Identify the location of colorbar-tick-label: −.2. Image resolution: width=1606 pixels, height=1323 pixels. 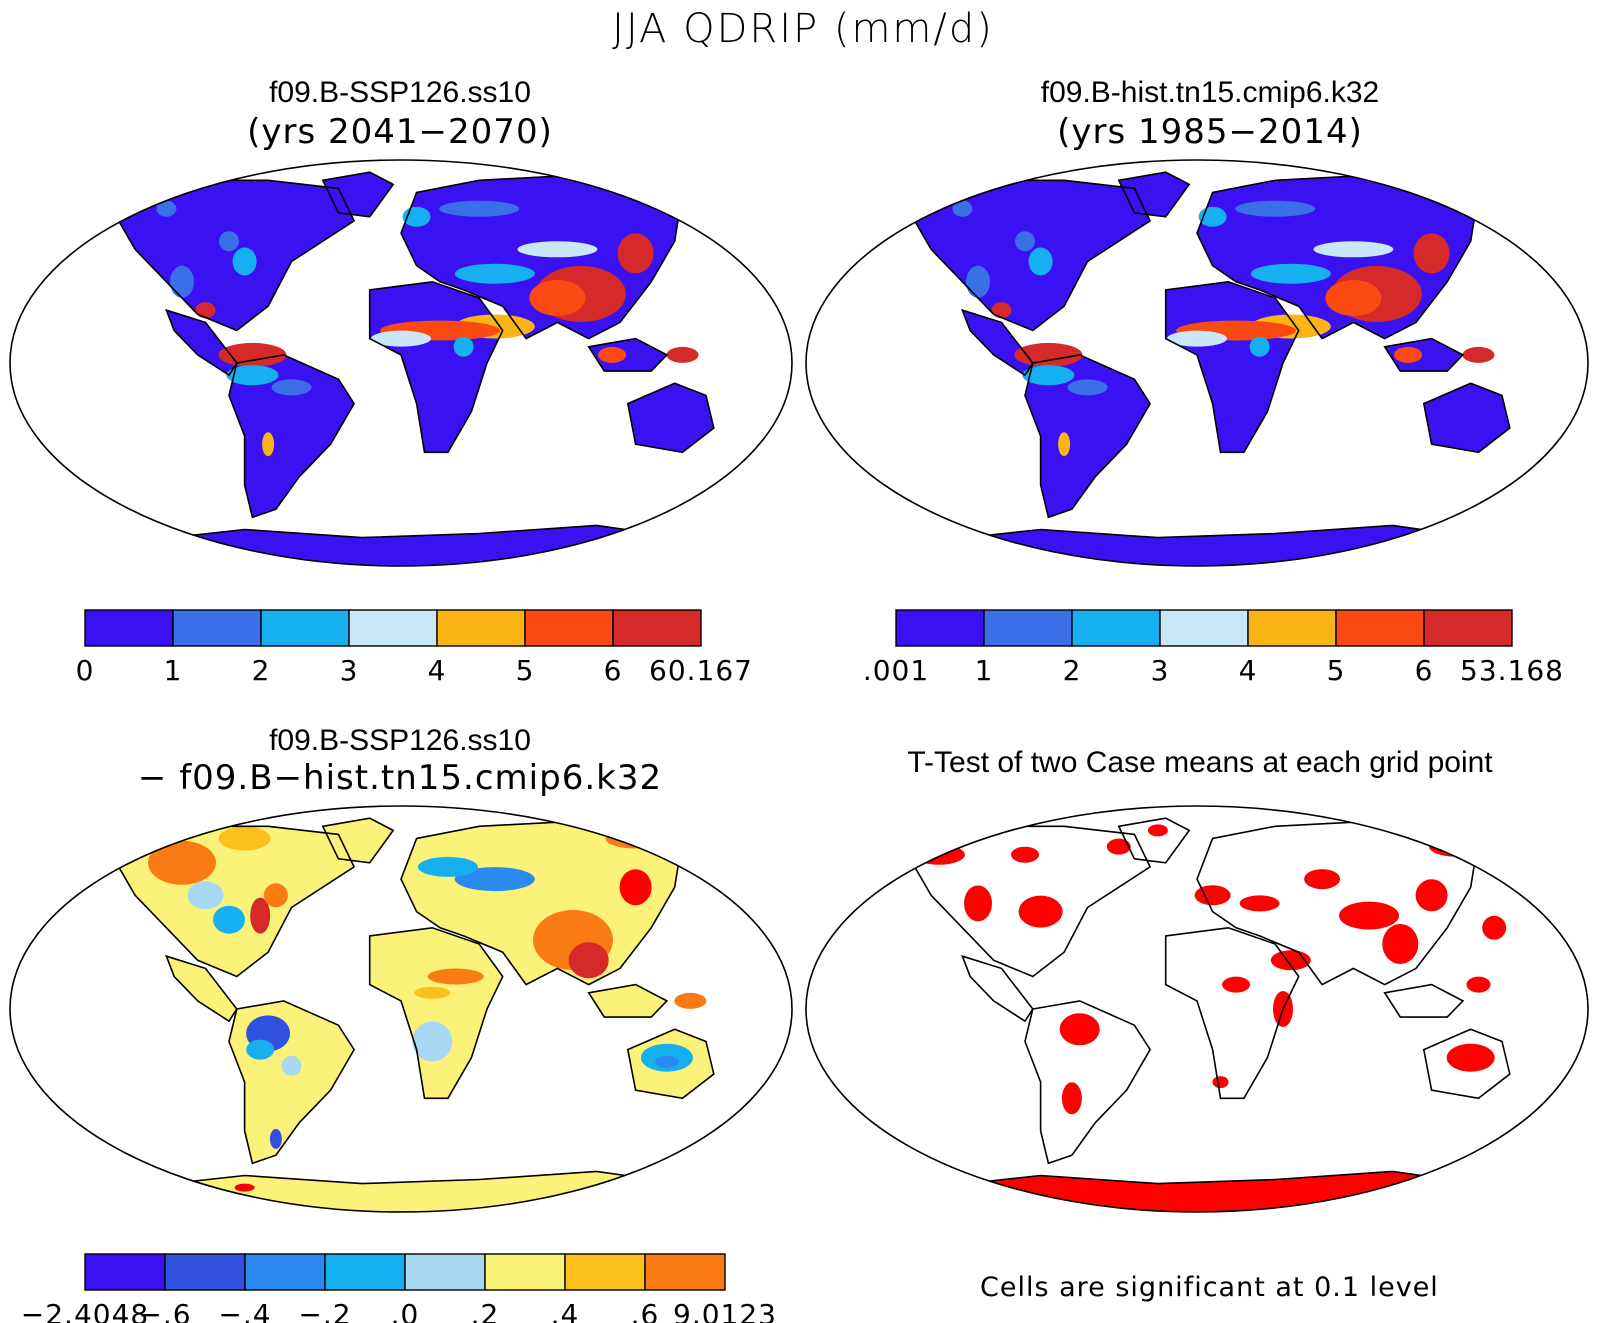
(324, 1310).